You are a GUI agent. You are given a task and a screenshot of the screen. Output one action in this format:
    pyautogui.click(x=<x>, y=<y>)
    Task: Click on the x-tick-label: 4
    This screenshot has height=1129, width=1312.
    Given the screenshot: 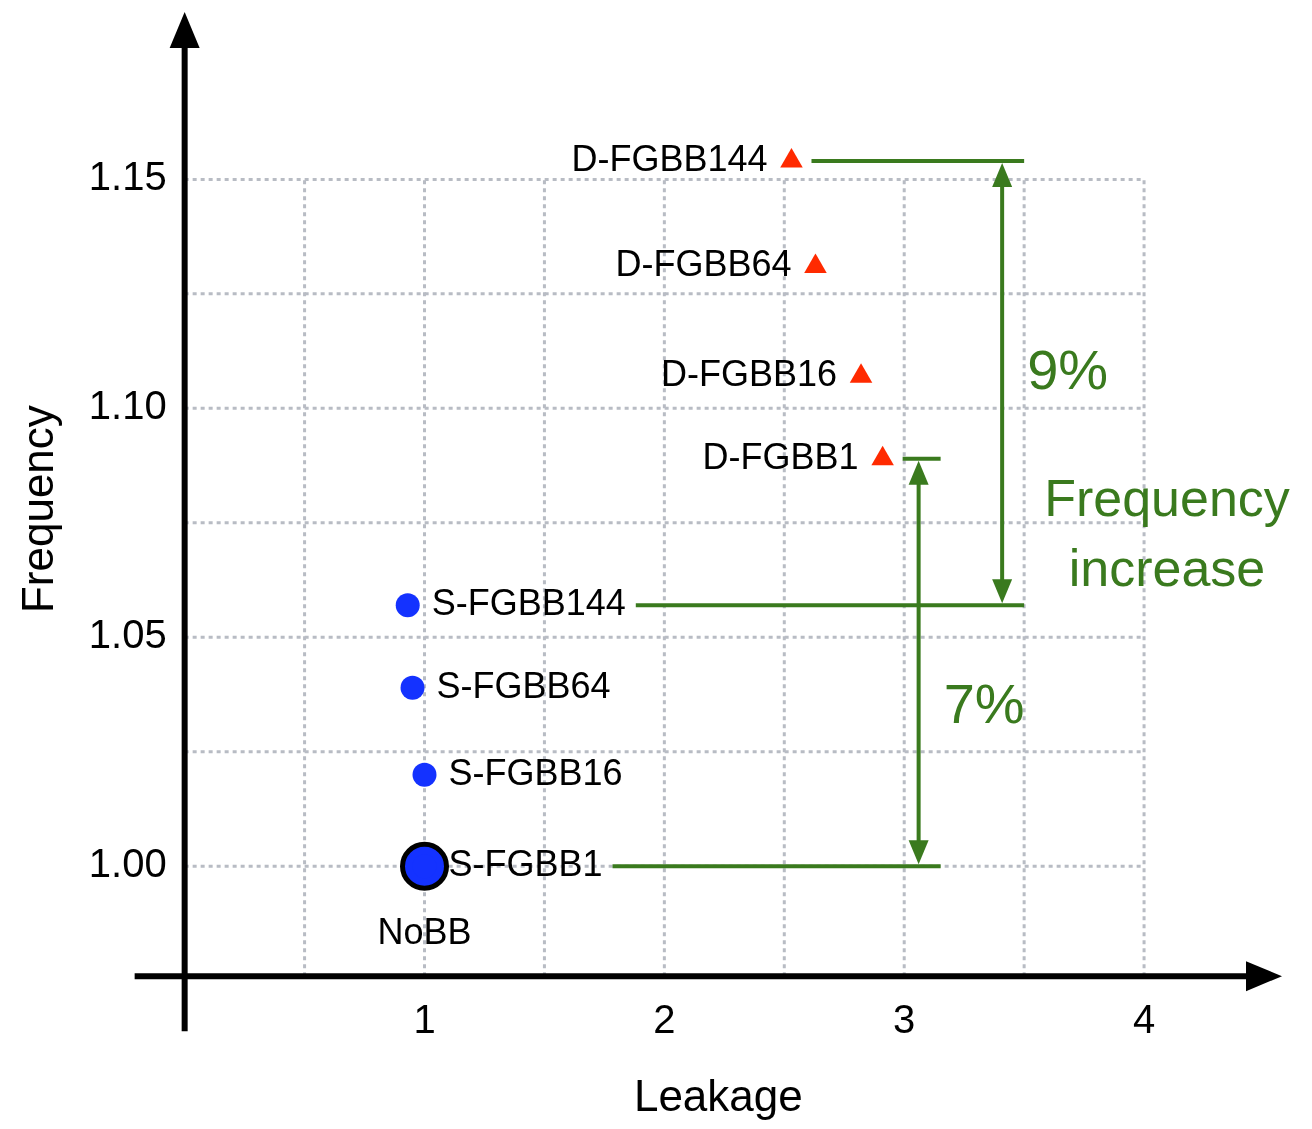 What is the action you would take?
    pyautogui.click(x=1144, y=1019)
    